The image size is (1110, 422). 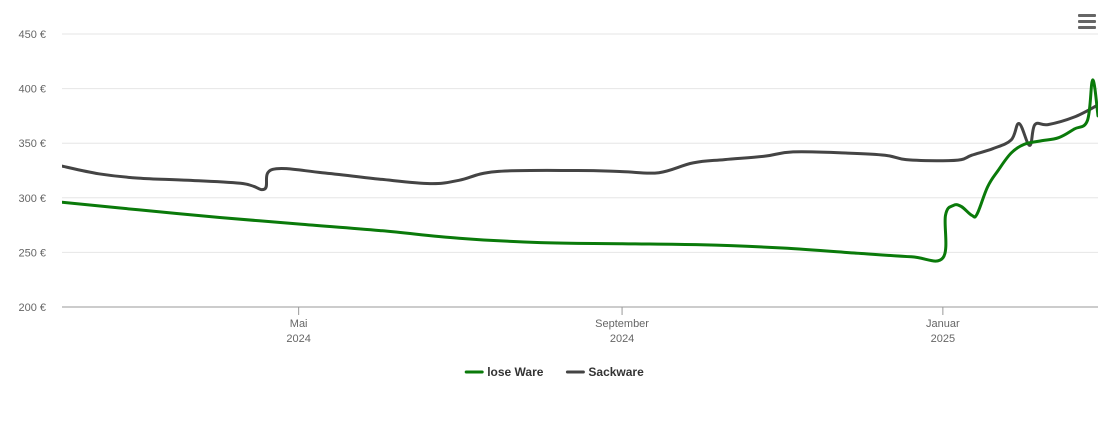 What do you see at coordinates (622, 324) in the screenshot?
I see `x-tick-label: September` at bounding box center [622, 324].